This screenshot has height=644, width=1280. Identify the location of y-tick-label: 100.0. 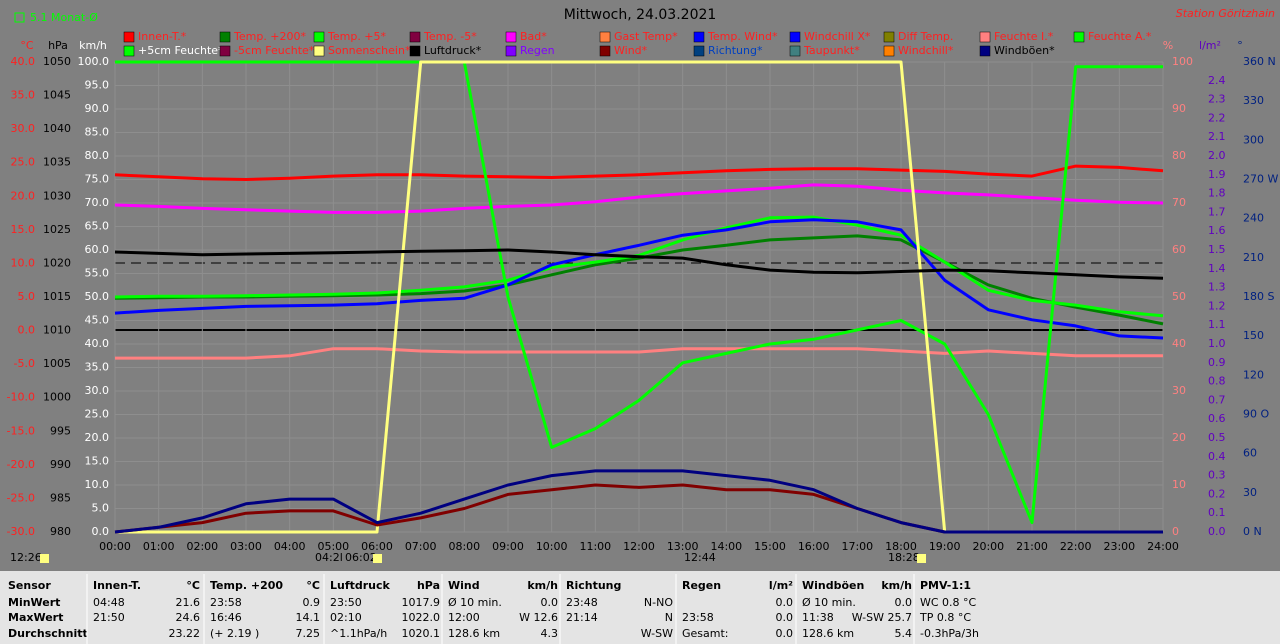
(94, 61).